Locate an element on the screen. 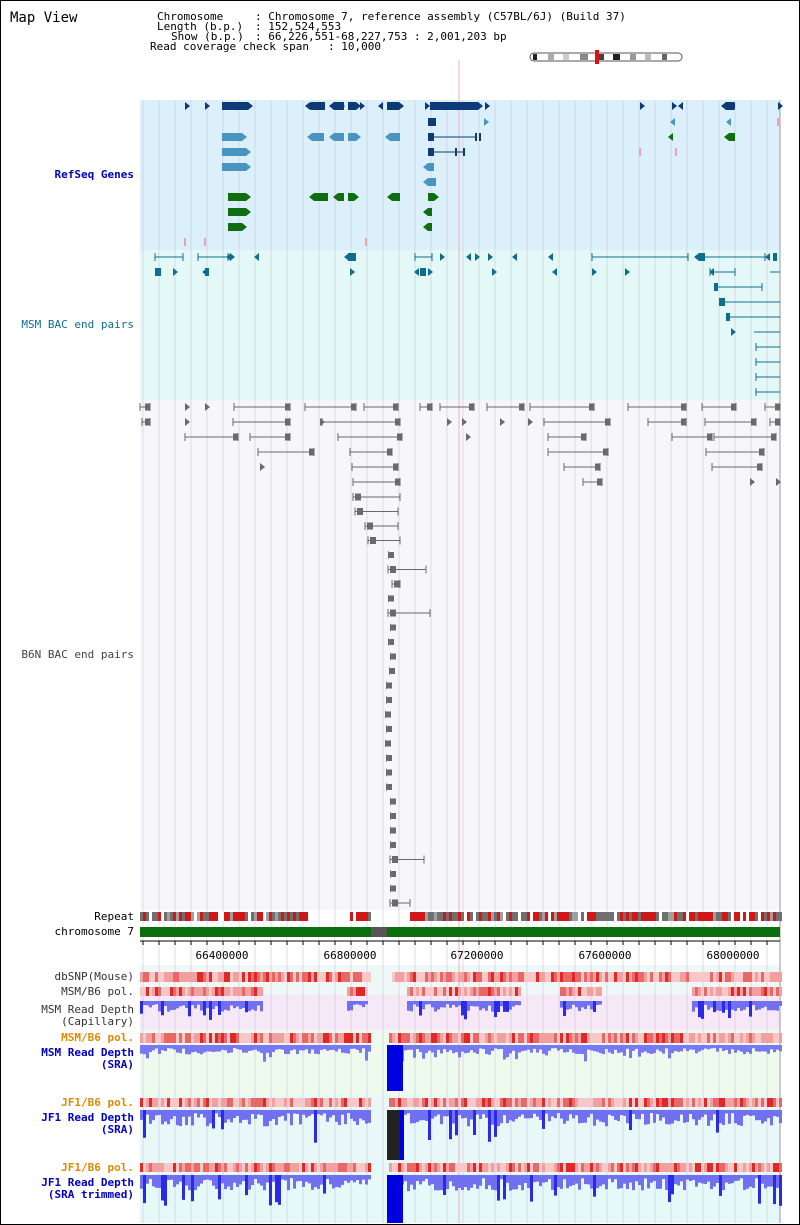 The image size is (800, 1225). msm-bac-features is located at coordinates (467, 324).